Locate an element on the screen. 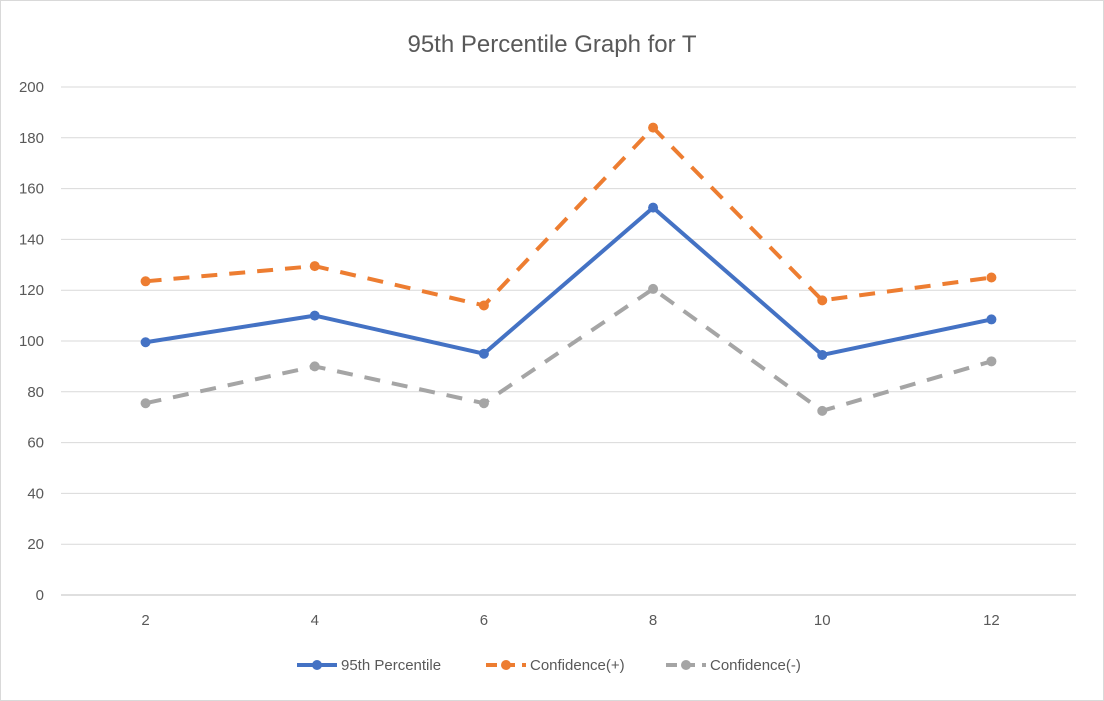  legend-label: Confidence(-) is located at coordinates (755, 665).